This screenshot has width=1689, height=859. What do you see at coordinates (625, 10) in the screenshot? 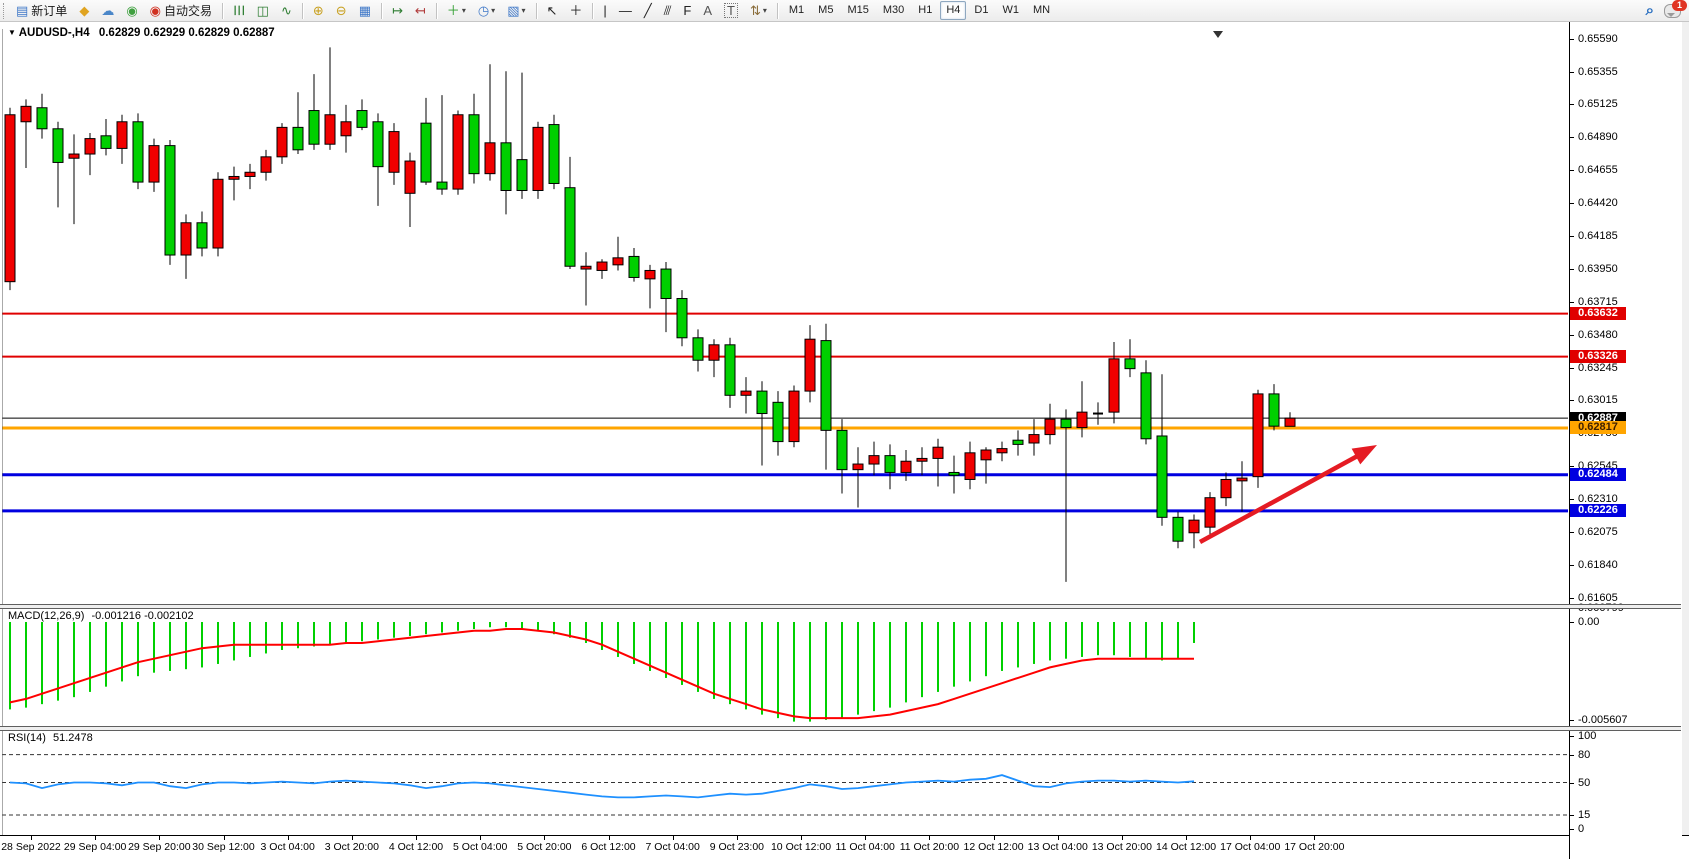
I see `horizontal-line-button: —` at bounding box center [625, 10].